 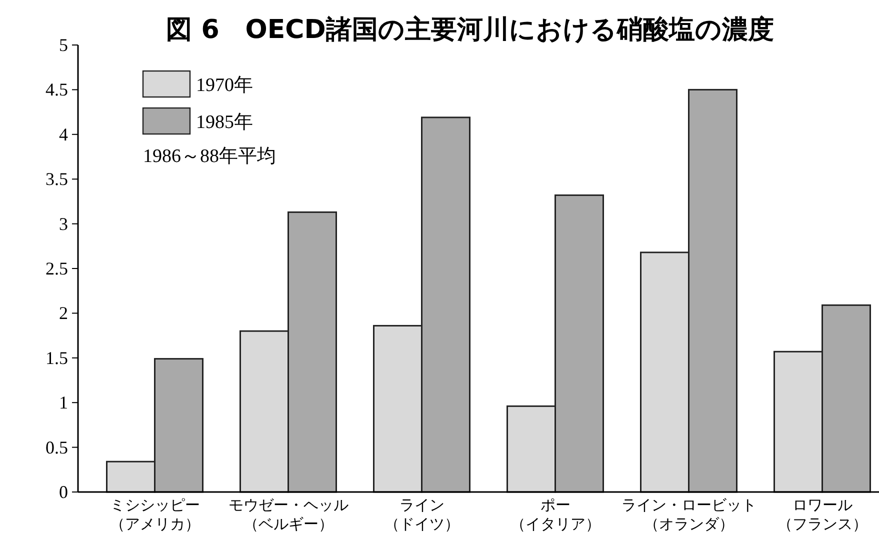 What do you see at coordinates (555, 515) in the screenshot?
I see `x-tick-label: ポー（イタリア）` at bounding box center [555, 515].